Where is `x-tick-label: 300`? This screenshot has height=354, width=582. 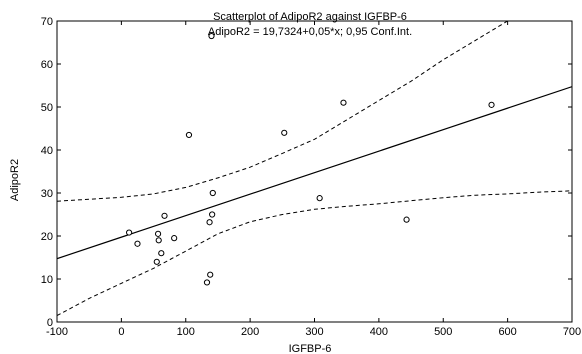 x-tick-label: 300 is located at coordinates (314, 332).